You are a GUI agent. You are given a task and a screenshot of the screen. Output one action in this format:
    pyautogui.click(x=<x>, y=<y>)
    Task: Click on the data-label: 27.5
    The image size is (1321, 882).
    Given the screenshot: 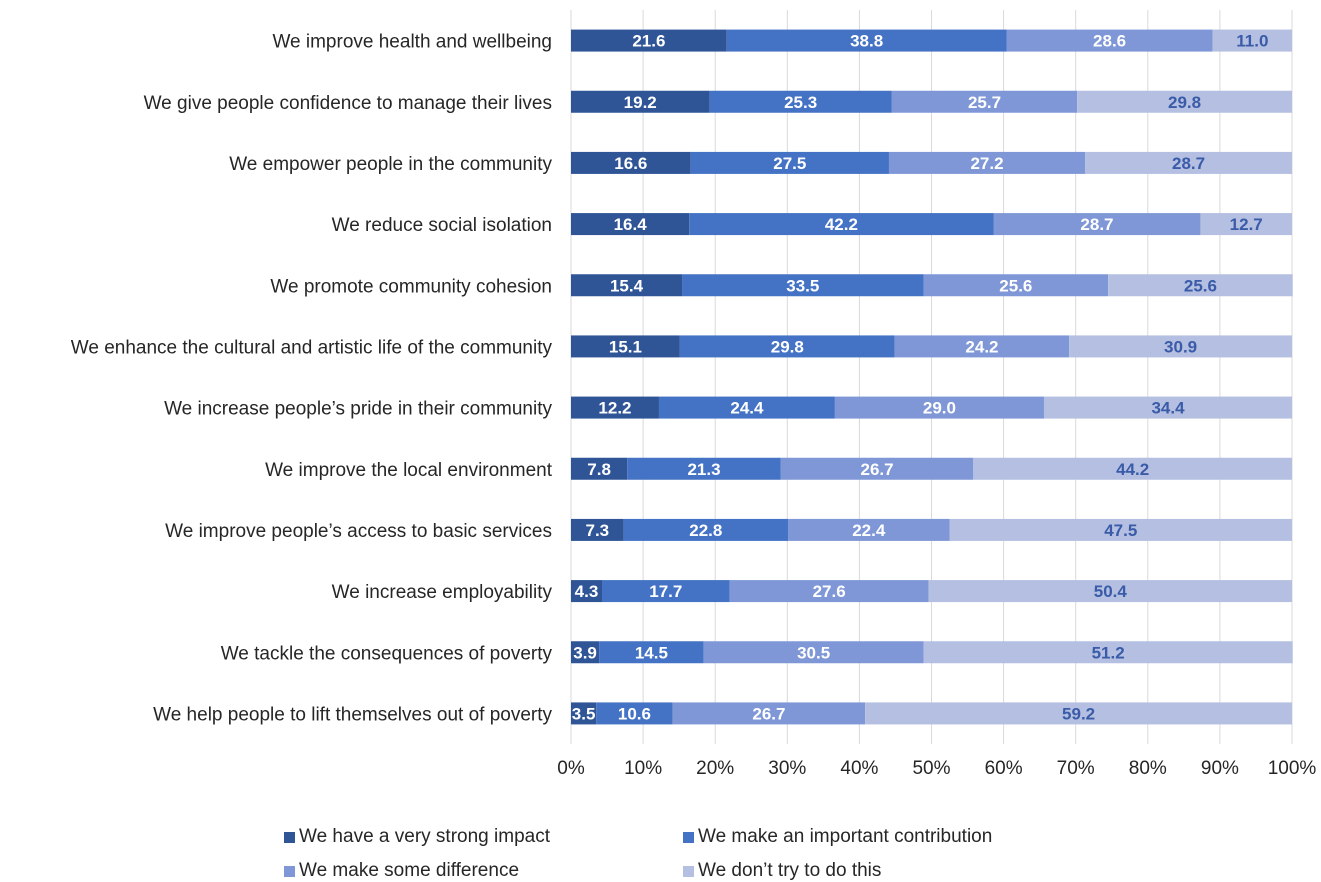 What is the action you would take?
    pyautogui.click(x=789, y=163)
    